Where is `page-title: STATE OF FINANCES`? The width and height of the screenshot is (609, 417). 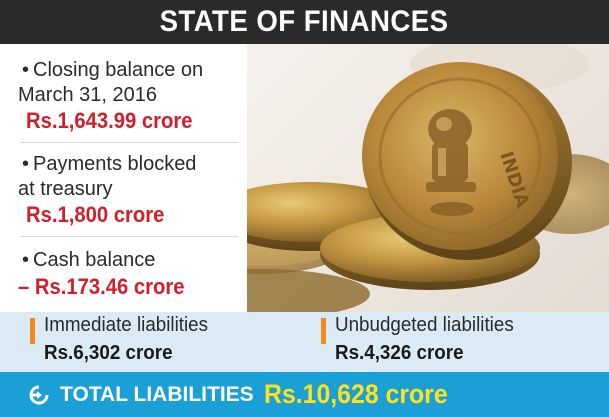
page-title: STATE OF FINANCES is located at coordinates (304, 21).